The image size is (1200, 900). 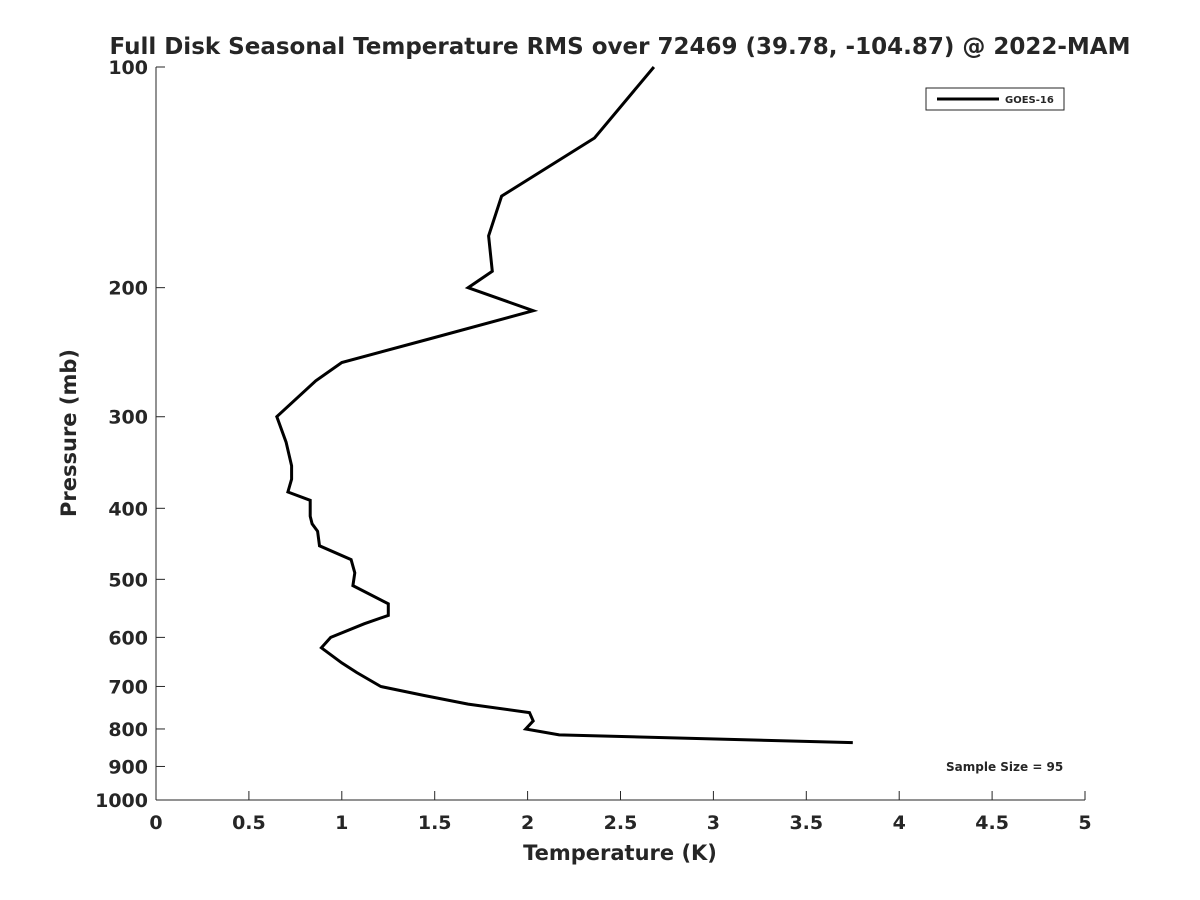 What do you see at coordinates (128, 638) in the screenshot?
I see `y-tick-label: 600` at bounding box center [128, 638].